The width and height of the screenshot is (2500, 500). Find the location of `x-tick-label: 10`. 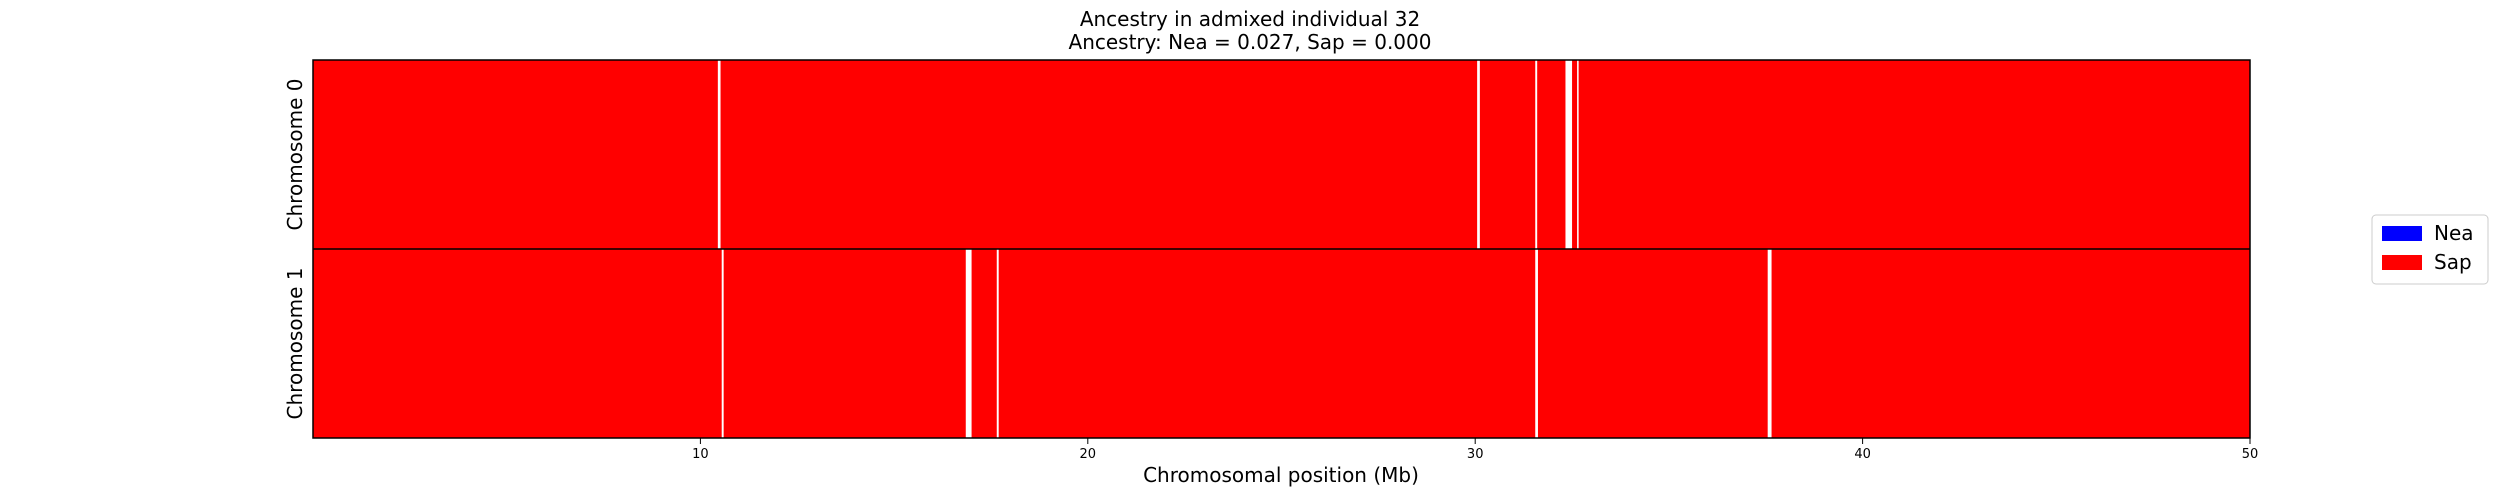

x-tick-label: 10 is located at coordinates (700, 454).